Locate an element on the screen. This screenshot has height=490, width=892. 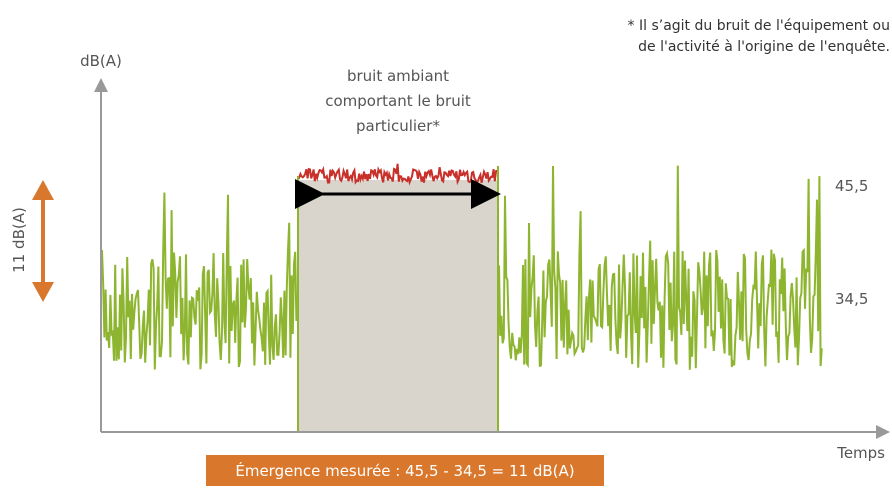
annotation-line: bruit ambiant is located at coordinates (398, 76).